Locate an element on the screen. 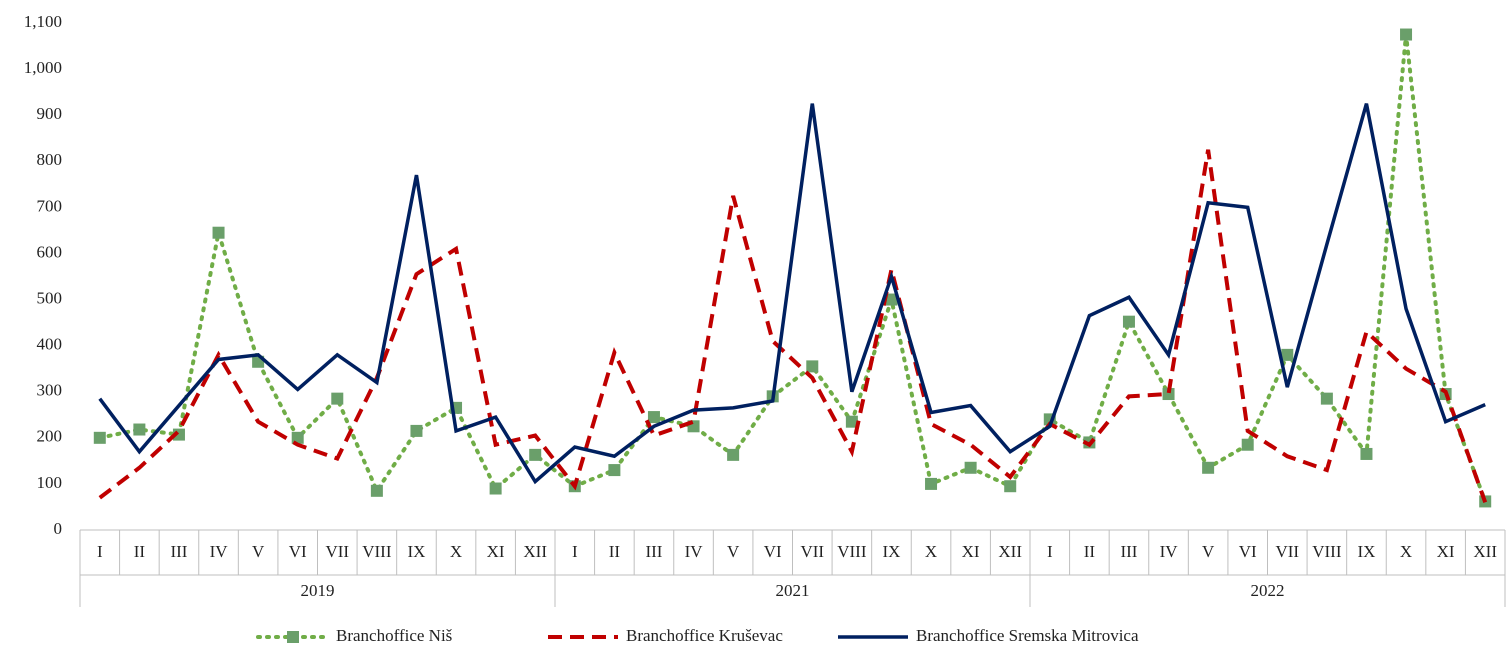  y-tick-label: 0 is located at coordinates (58, 528).